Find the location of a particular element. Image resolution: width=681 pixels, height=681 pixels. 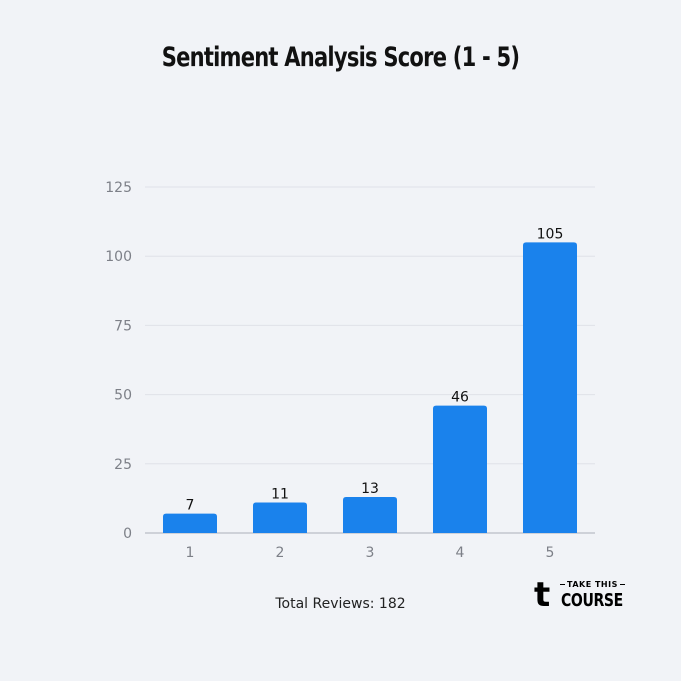

bar-value-label: 105 is located at coordinates (550, 234).